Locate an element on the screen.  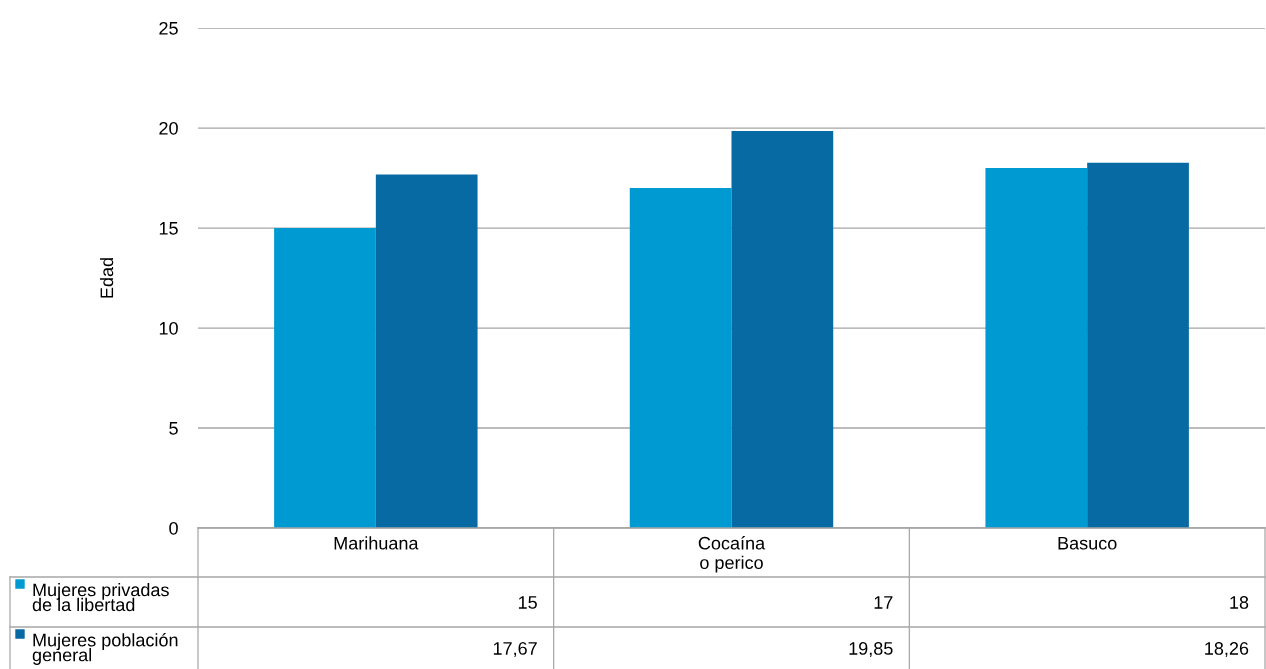
y-tick-label: 20 is located at coordinates (168, 128).